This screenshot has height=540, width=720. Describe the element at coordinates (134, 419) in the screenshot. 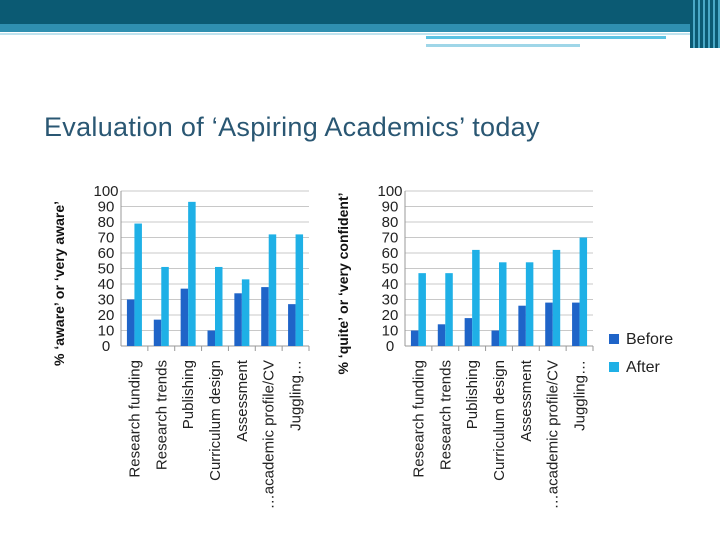

I see `chart1-category-label: Research funding` at that location.